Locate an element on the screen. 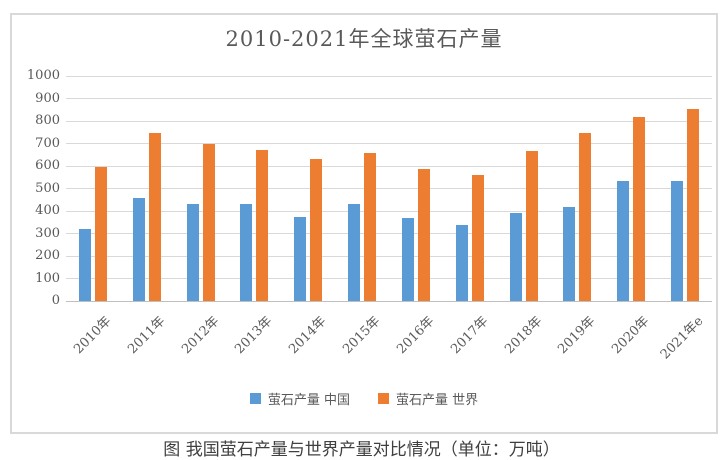 This screenshot has width=723, height=460. legend-label-world: 萤石产量 世界 is located at coordinates (437, 400).